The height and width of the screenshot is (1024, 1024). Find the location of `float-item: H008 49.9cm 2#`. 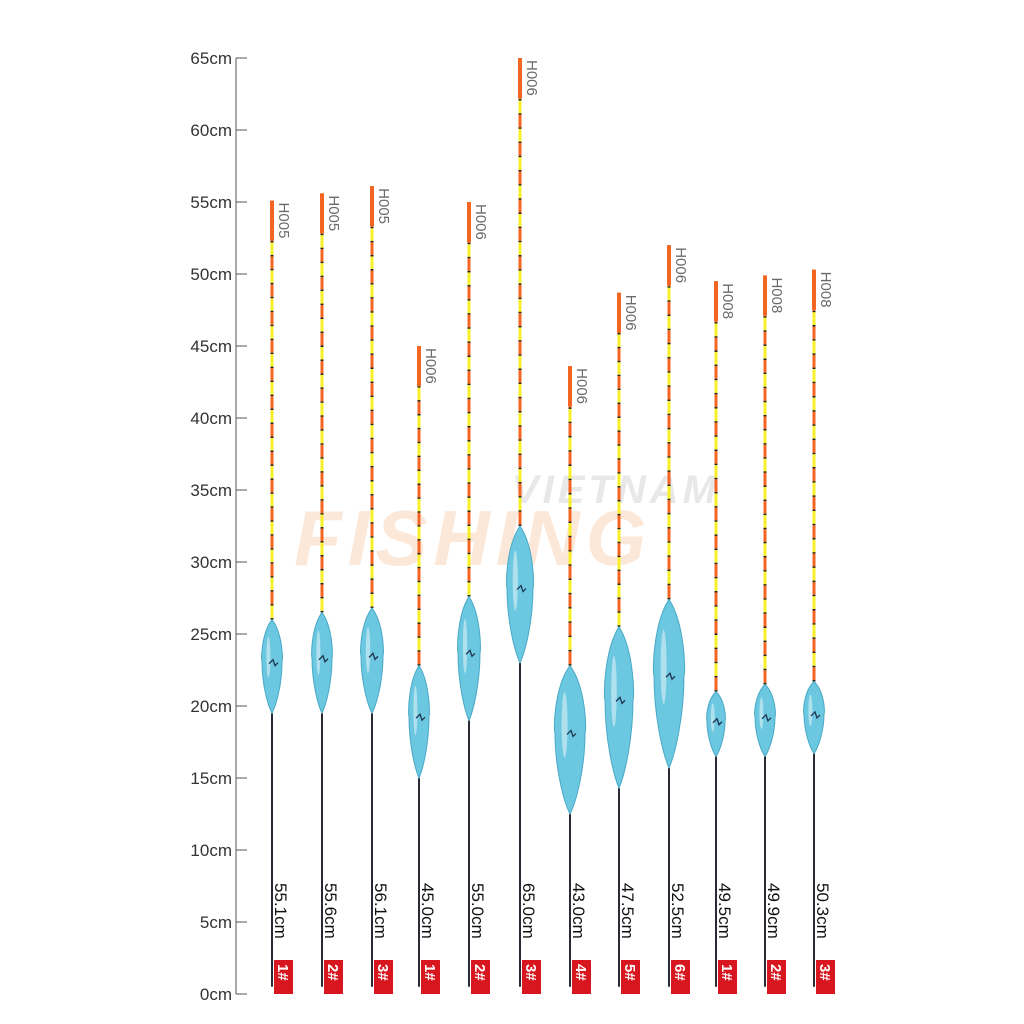

float-item: H008 49.9cm 2# is located at coordinates (770, 634).